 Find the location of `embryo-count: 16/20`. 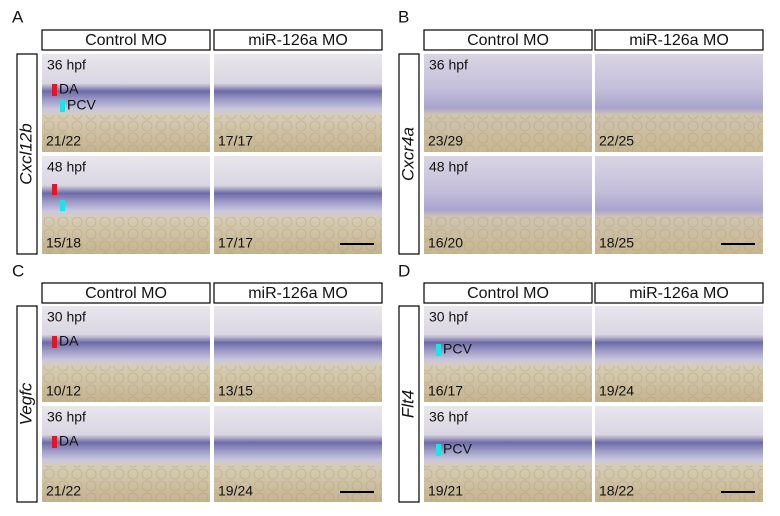

embryo-count: 16/20 is located at coordinates (445, 243).